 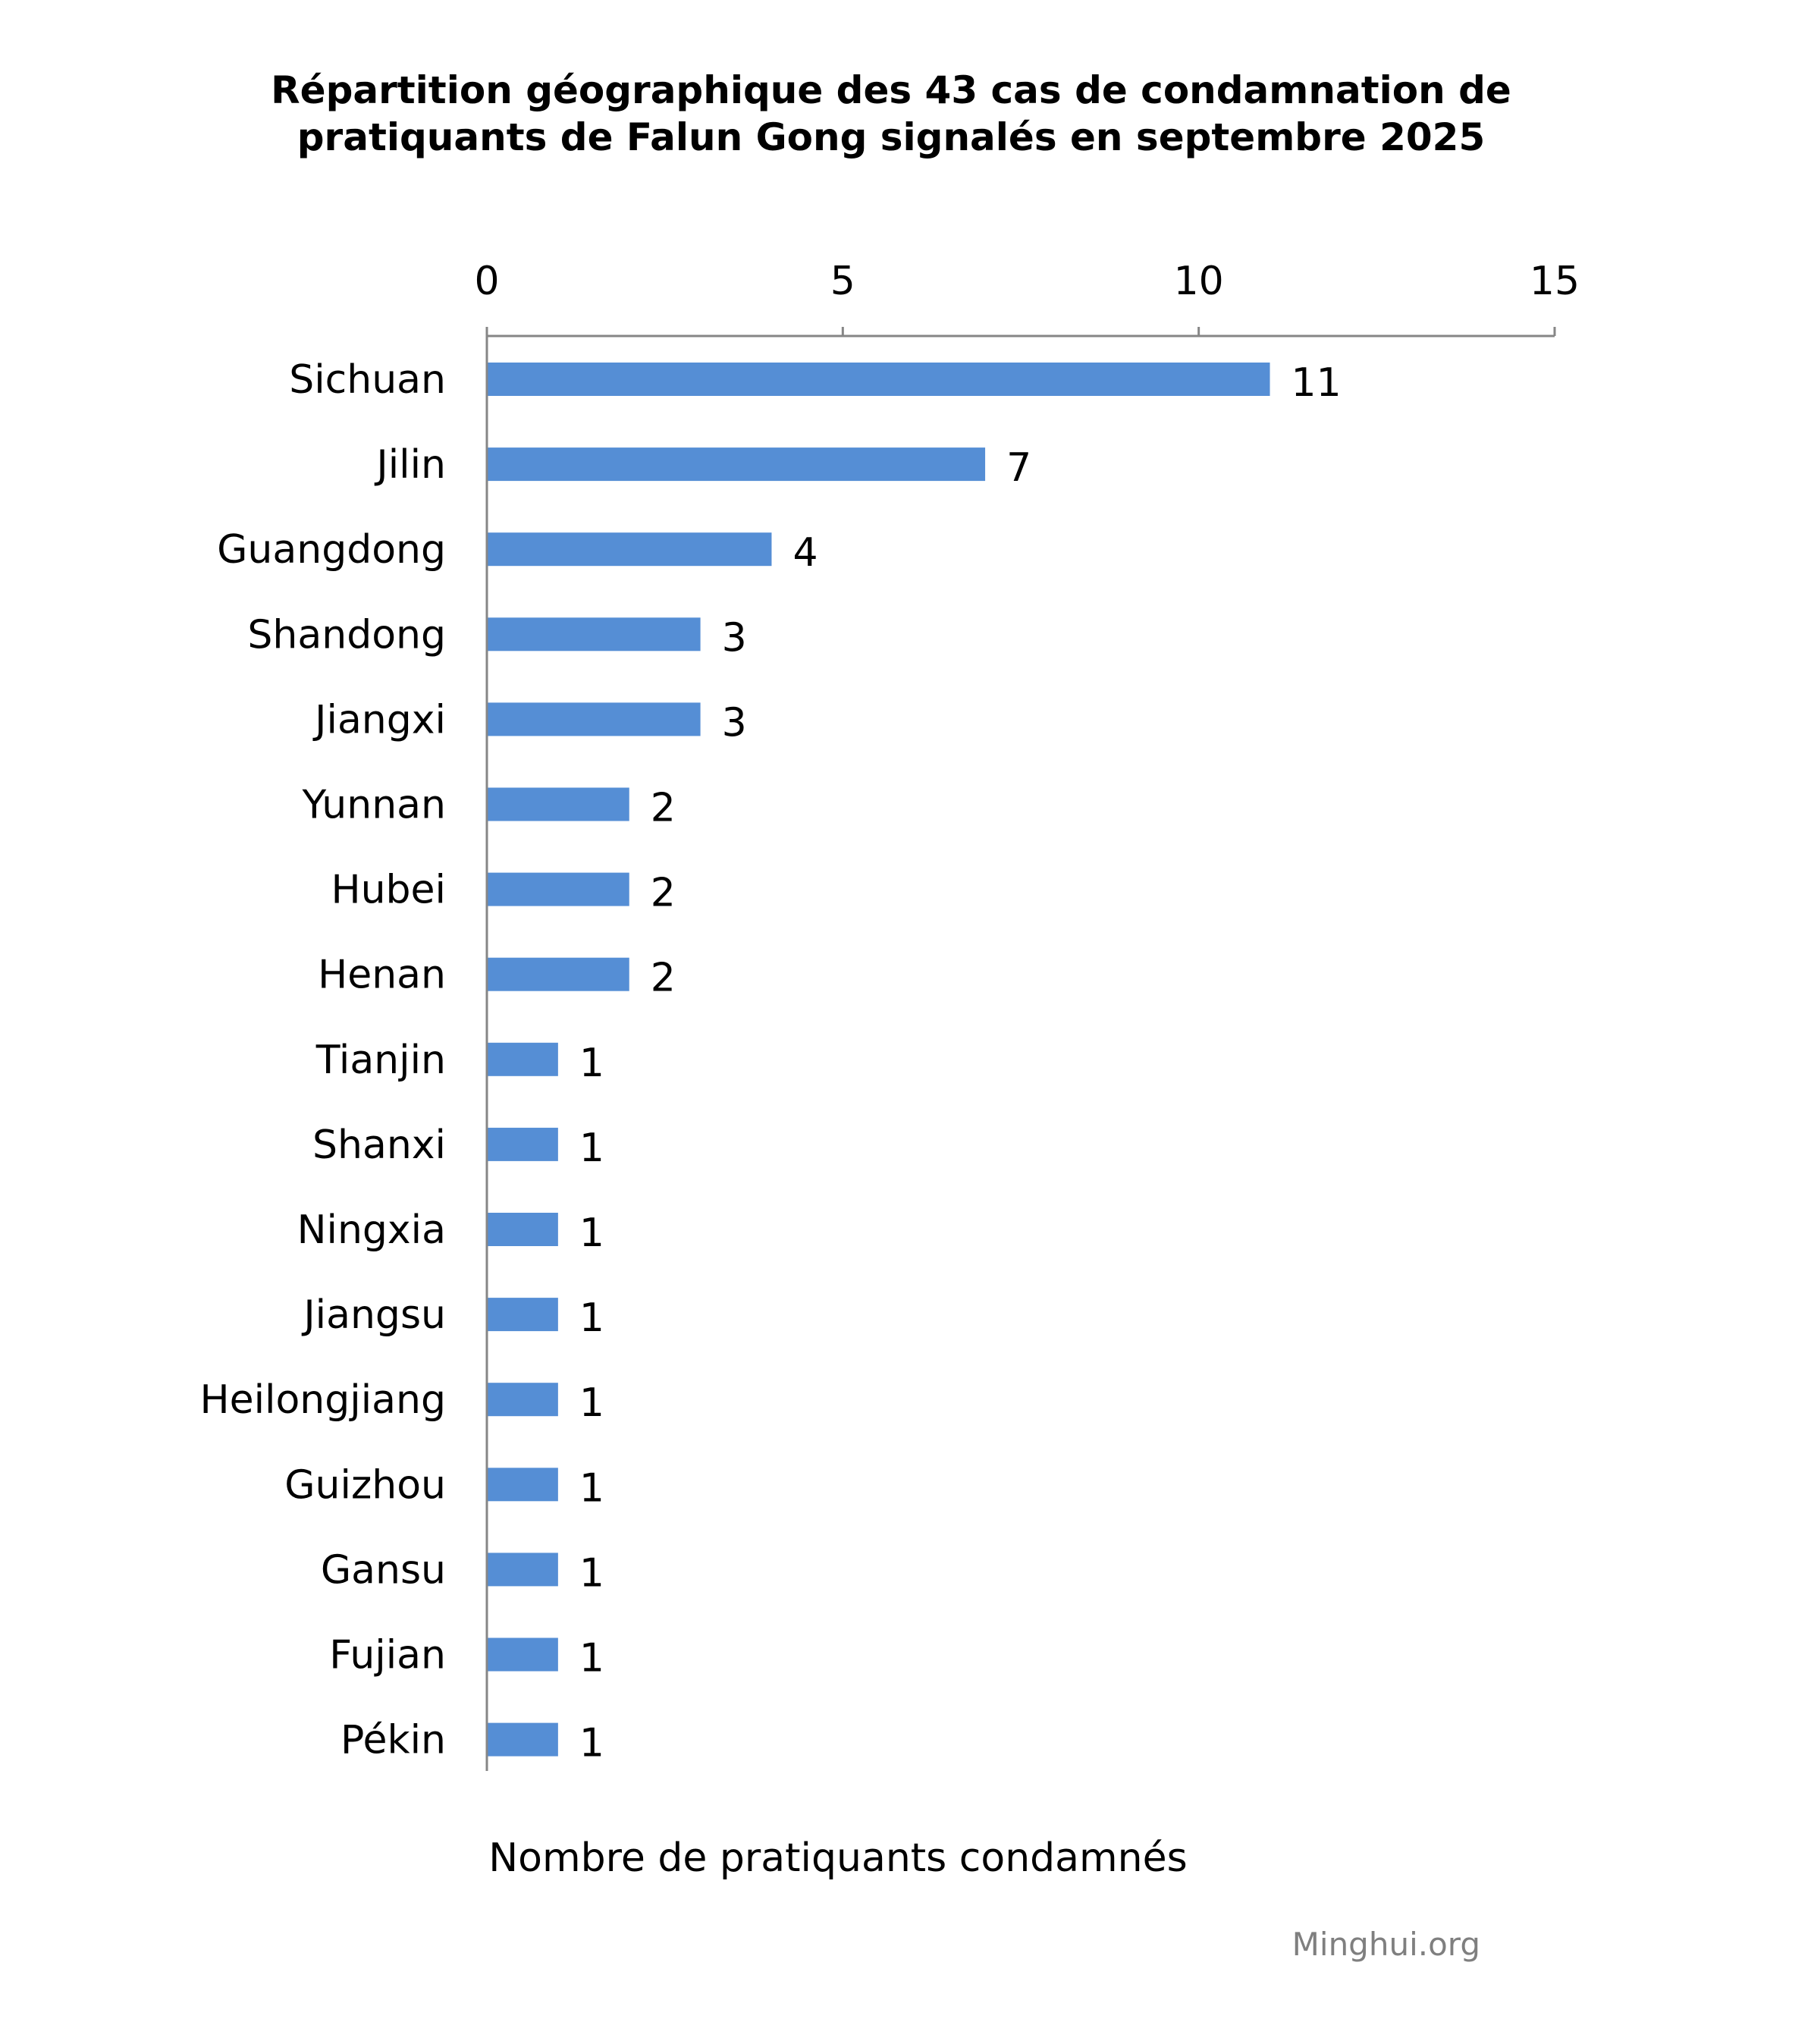 What do you see at coordinates (365, 1485) in the screenshot?
I see `category-label: Guizhou` at bounding box center [365, 1485].